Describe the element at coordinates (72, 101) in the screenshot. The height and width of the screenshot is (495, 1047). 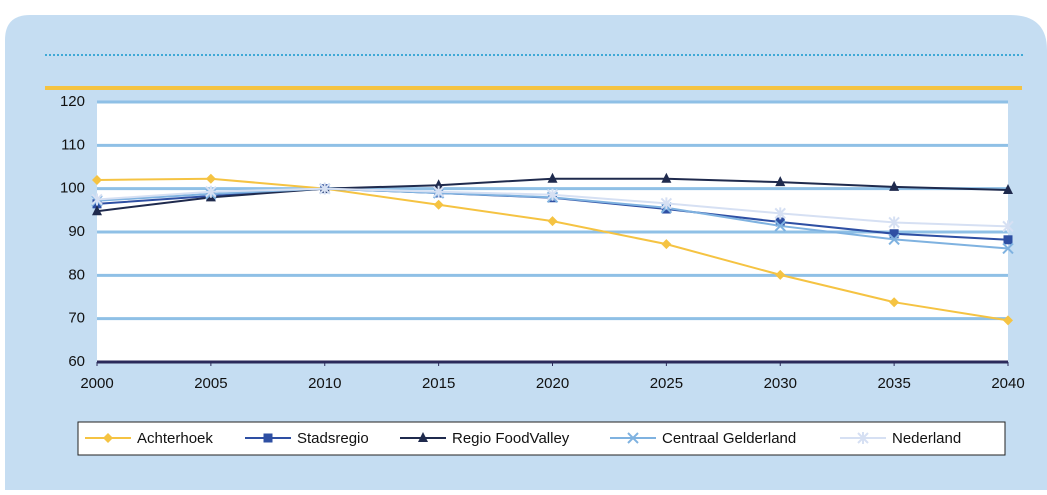
I see `y-tick-label: 120` at that location.